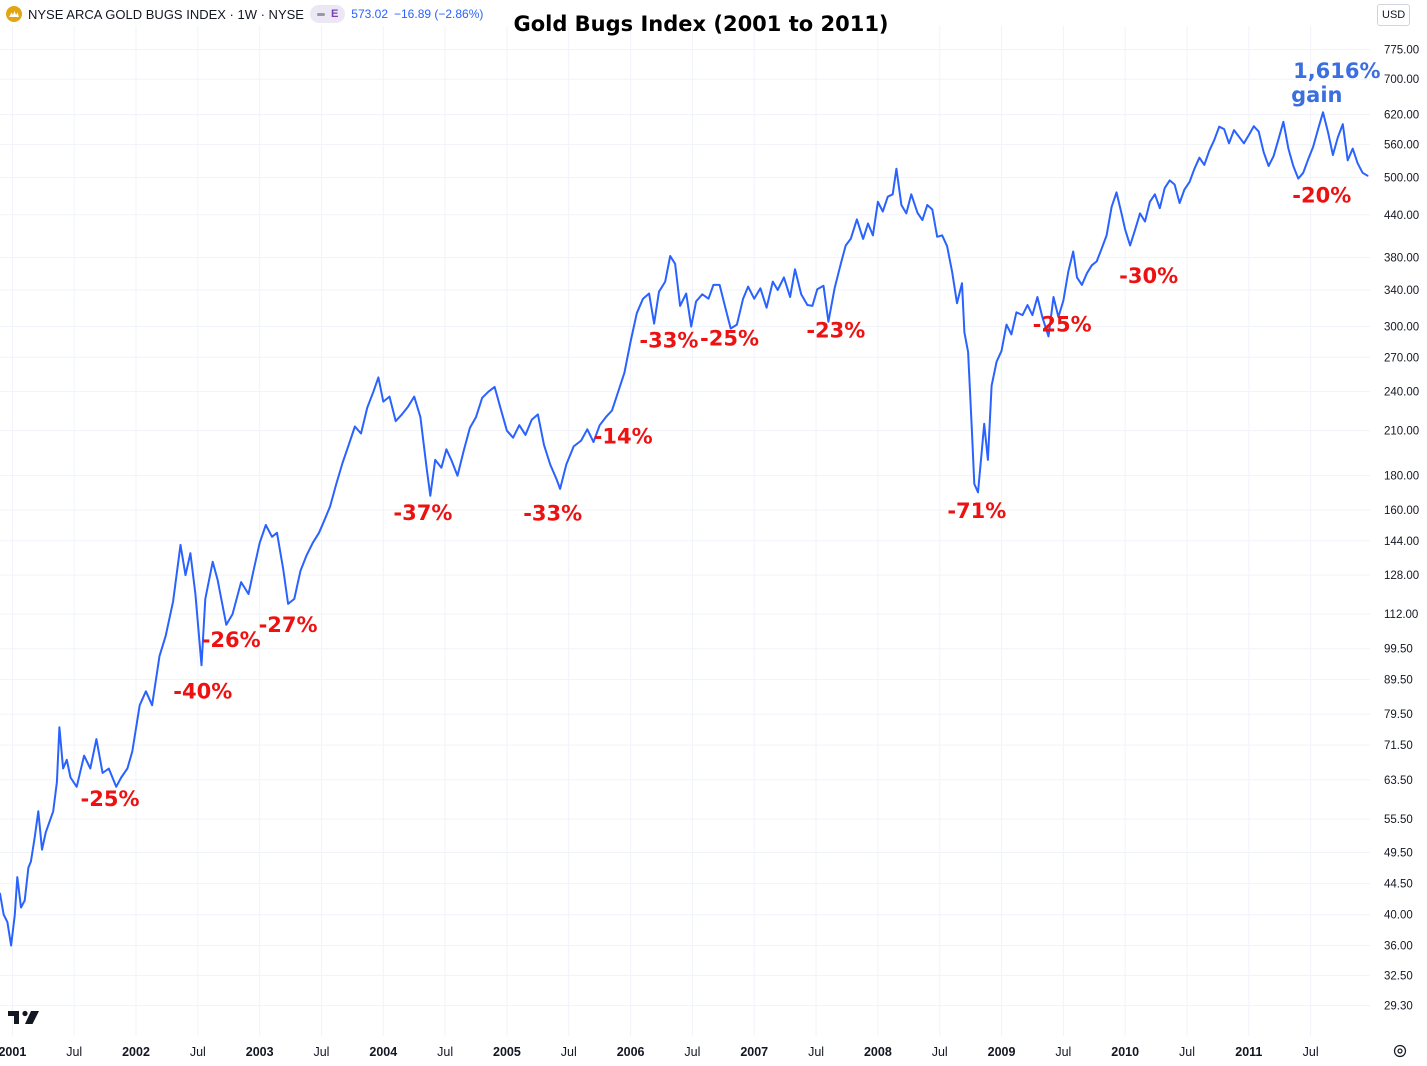 This screenshot has height=1066, width=1427. I want to click on x-tick-label: 2010, so click(1125, 1052).